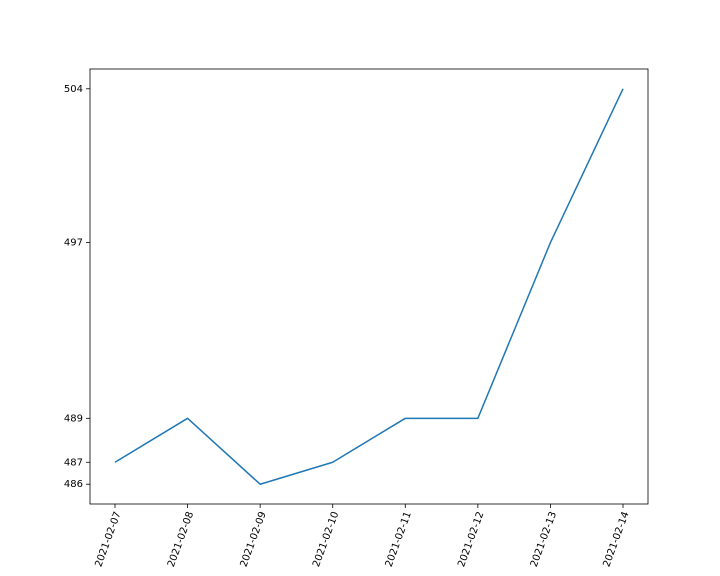 The width and height of the screenshot is (720, 576). What do you see at coordinates (73, 418) in the screenshot?
I see `y-tick-label: 489` at bounding box center [73, 418].